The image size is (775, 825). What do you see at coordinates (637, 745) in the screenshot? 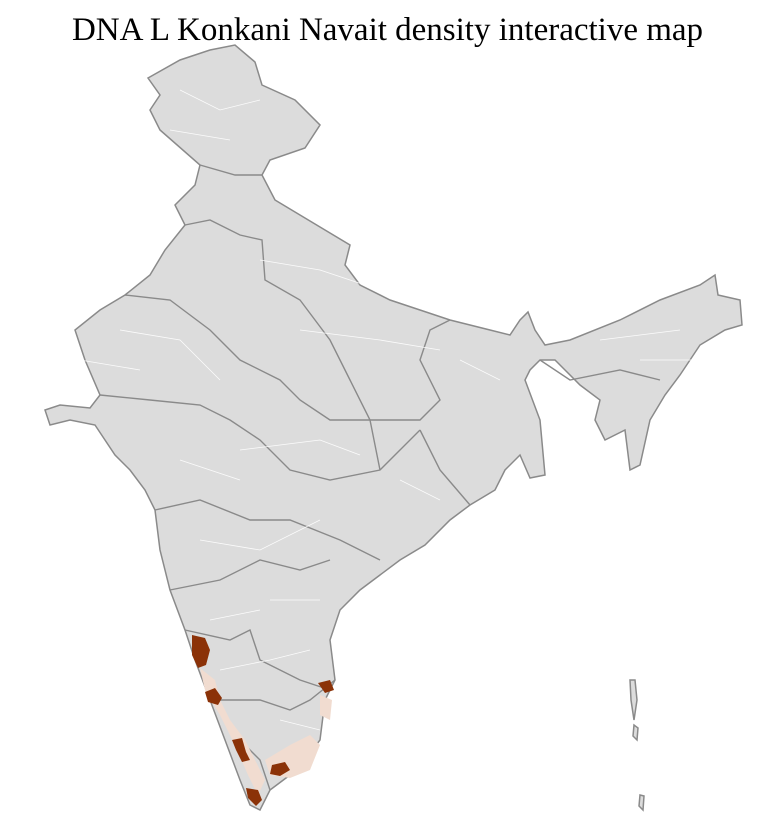
I see `andaman-islands` at bounding box center [637, 745].